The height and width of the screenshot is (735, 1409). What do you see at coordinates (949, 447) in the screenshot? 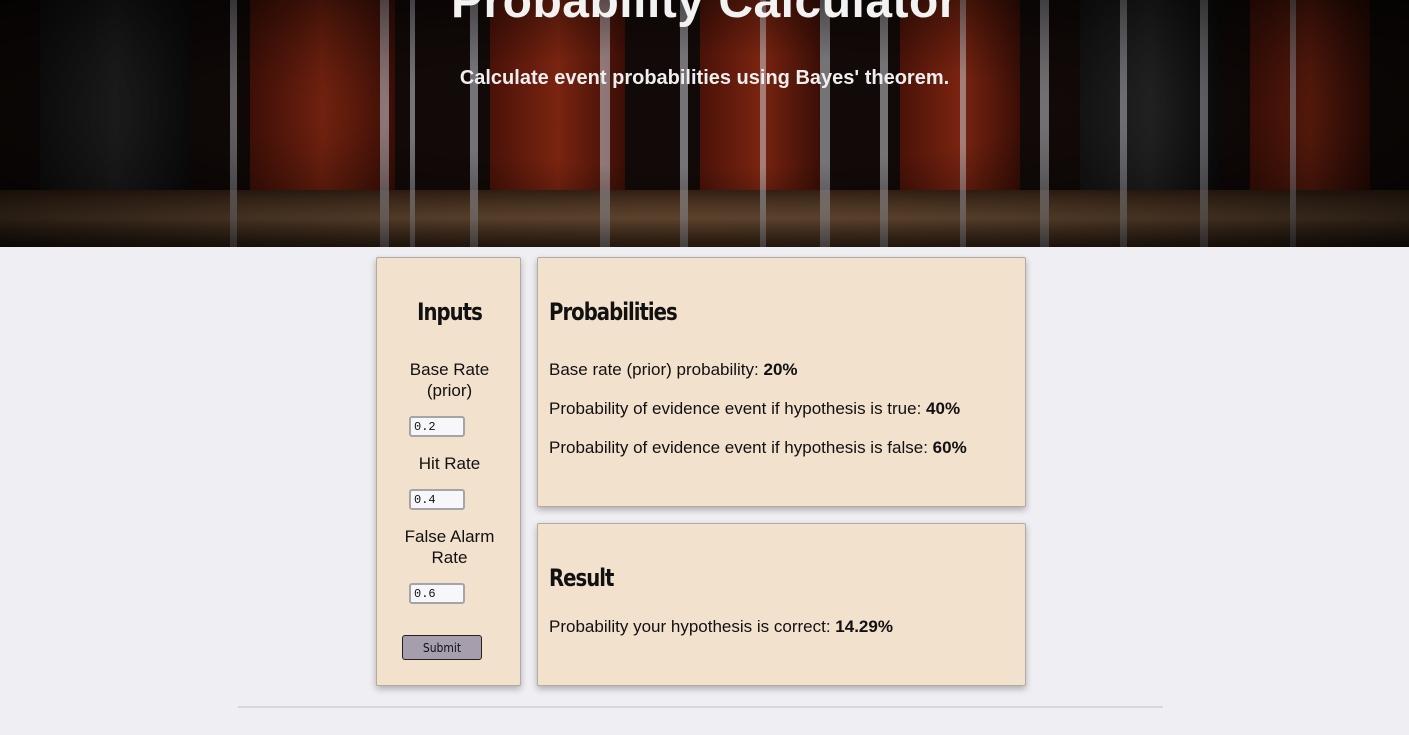
I see `false-alarm-value: 60%` at bounding box center [949, 447].